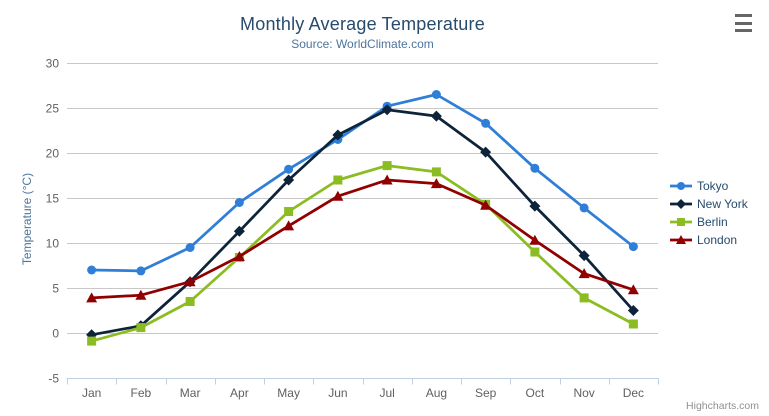 The height and width of the screenshot is (416, 769). I want to click on legend-item-london: London, so click(709, 240).